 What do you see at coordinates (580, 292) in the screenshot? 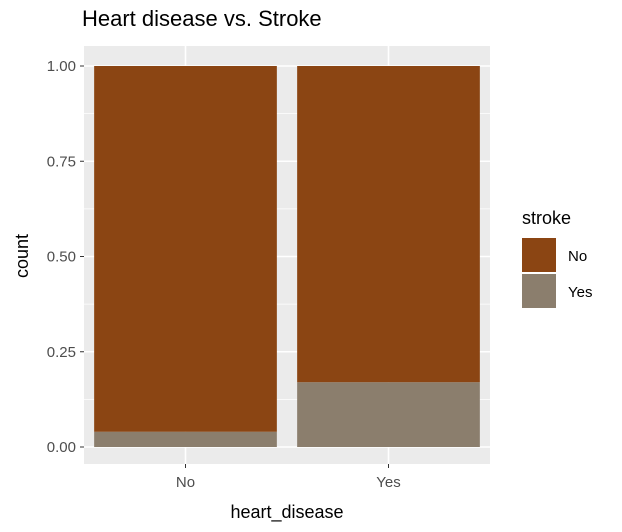
I see `legend-label-yes: Yes` at bounding box center [580, 292].